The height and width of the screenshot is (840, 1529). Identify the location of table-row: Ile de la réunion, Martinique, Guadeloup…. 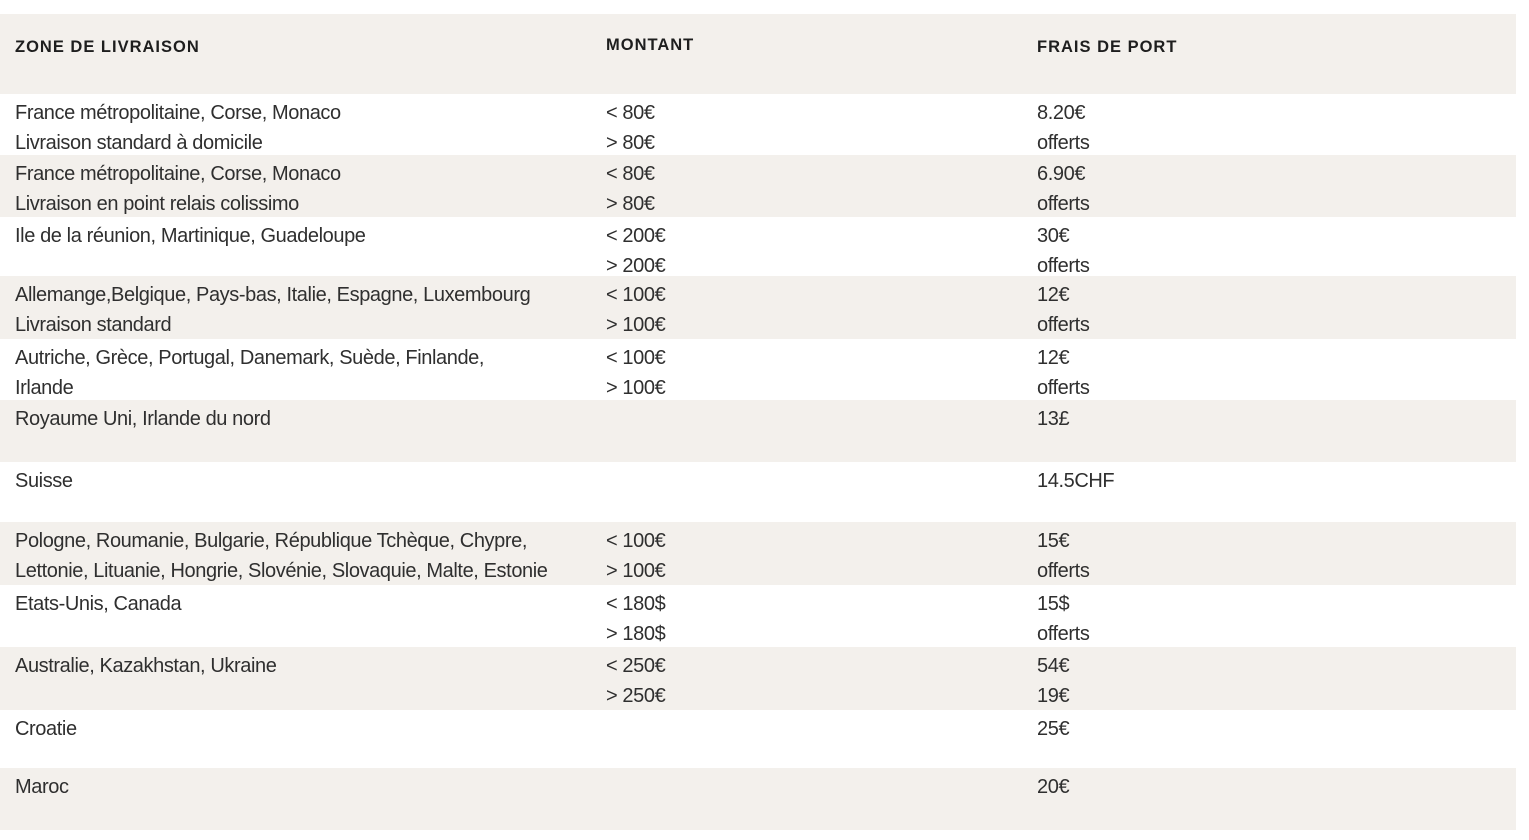
(758, 247).